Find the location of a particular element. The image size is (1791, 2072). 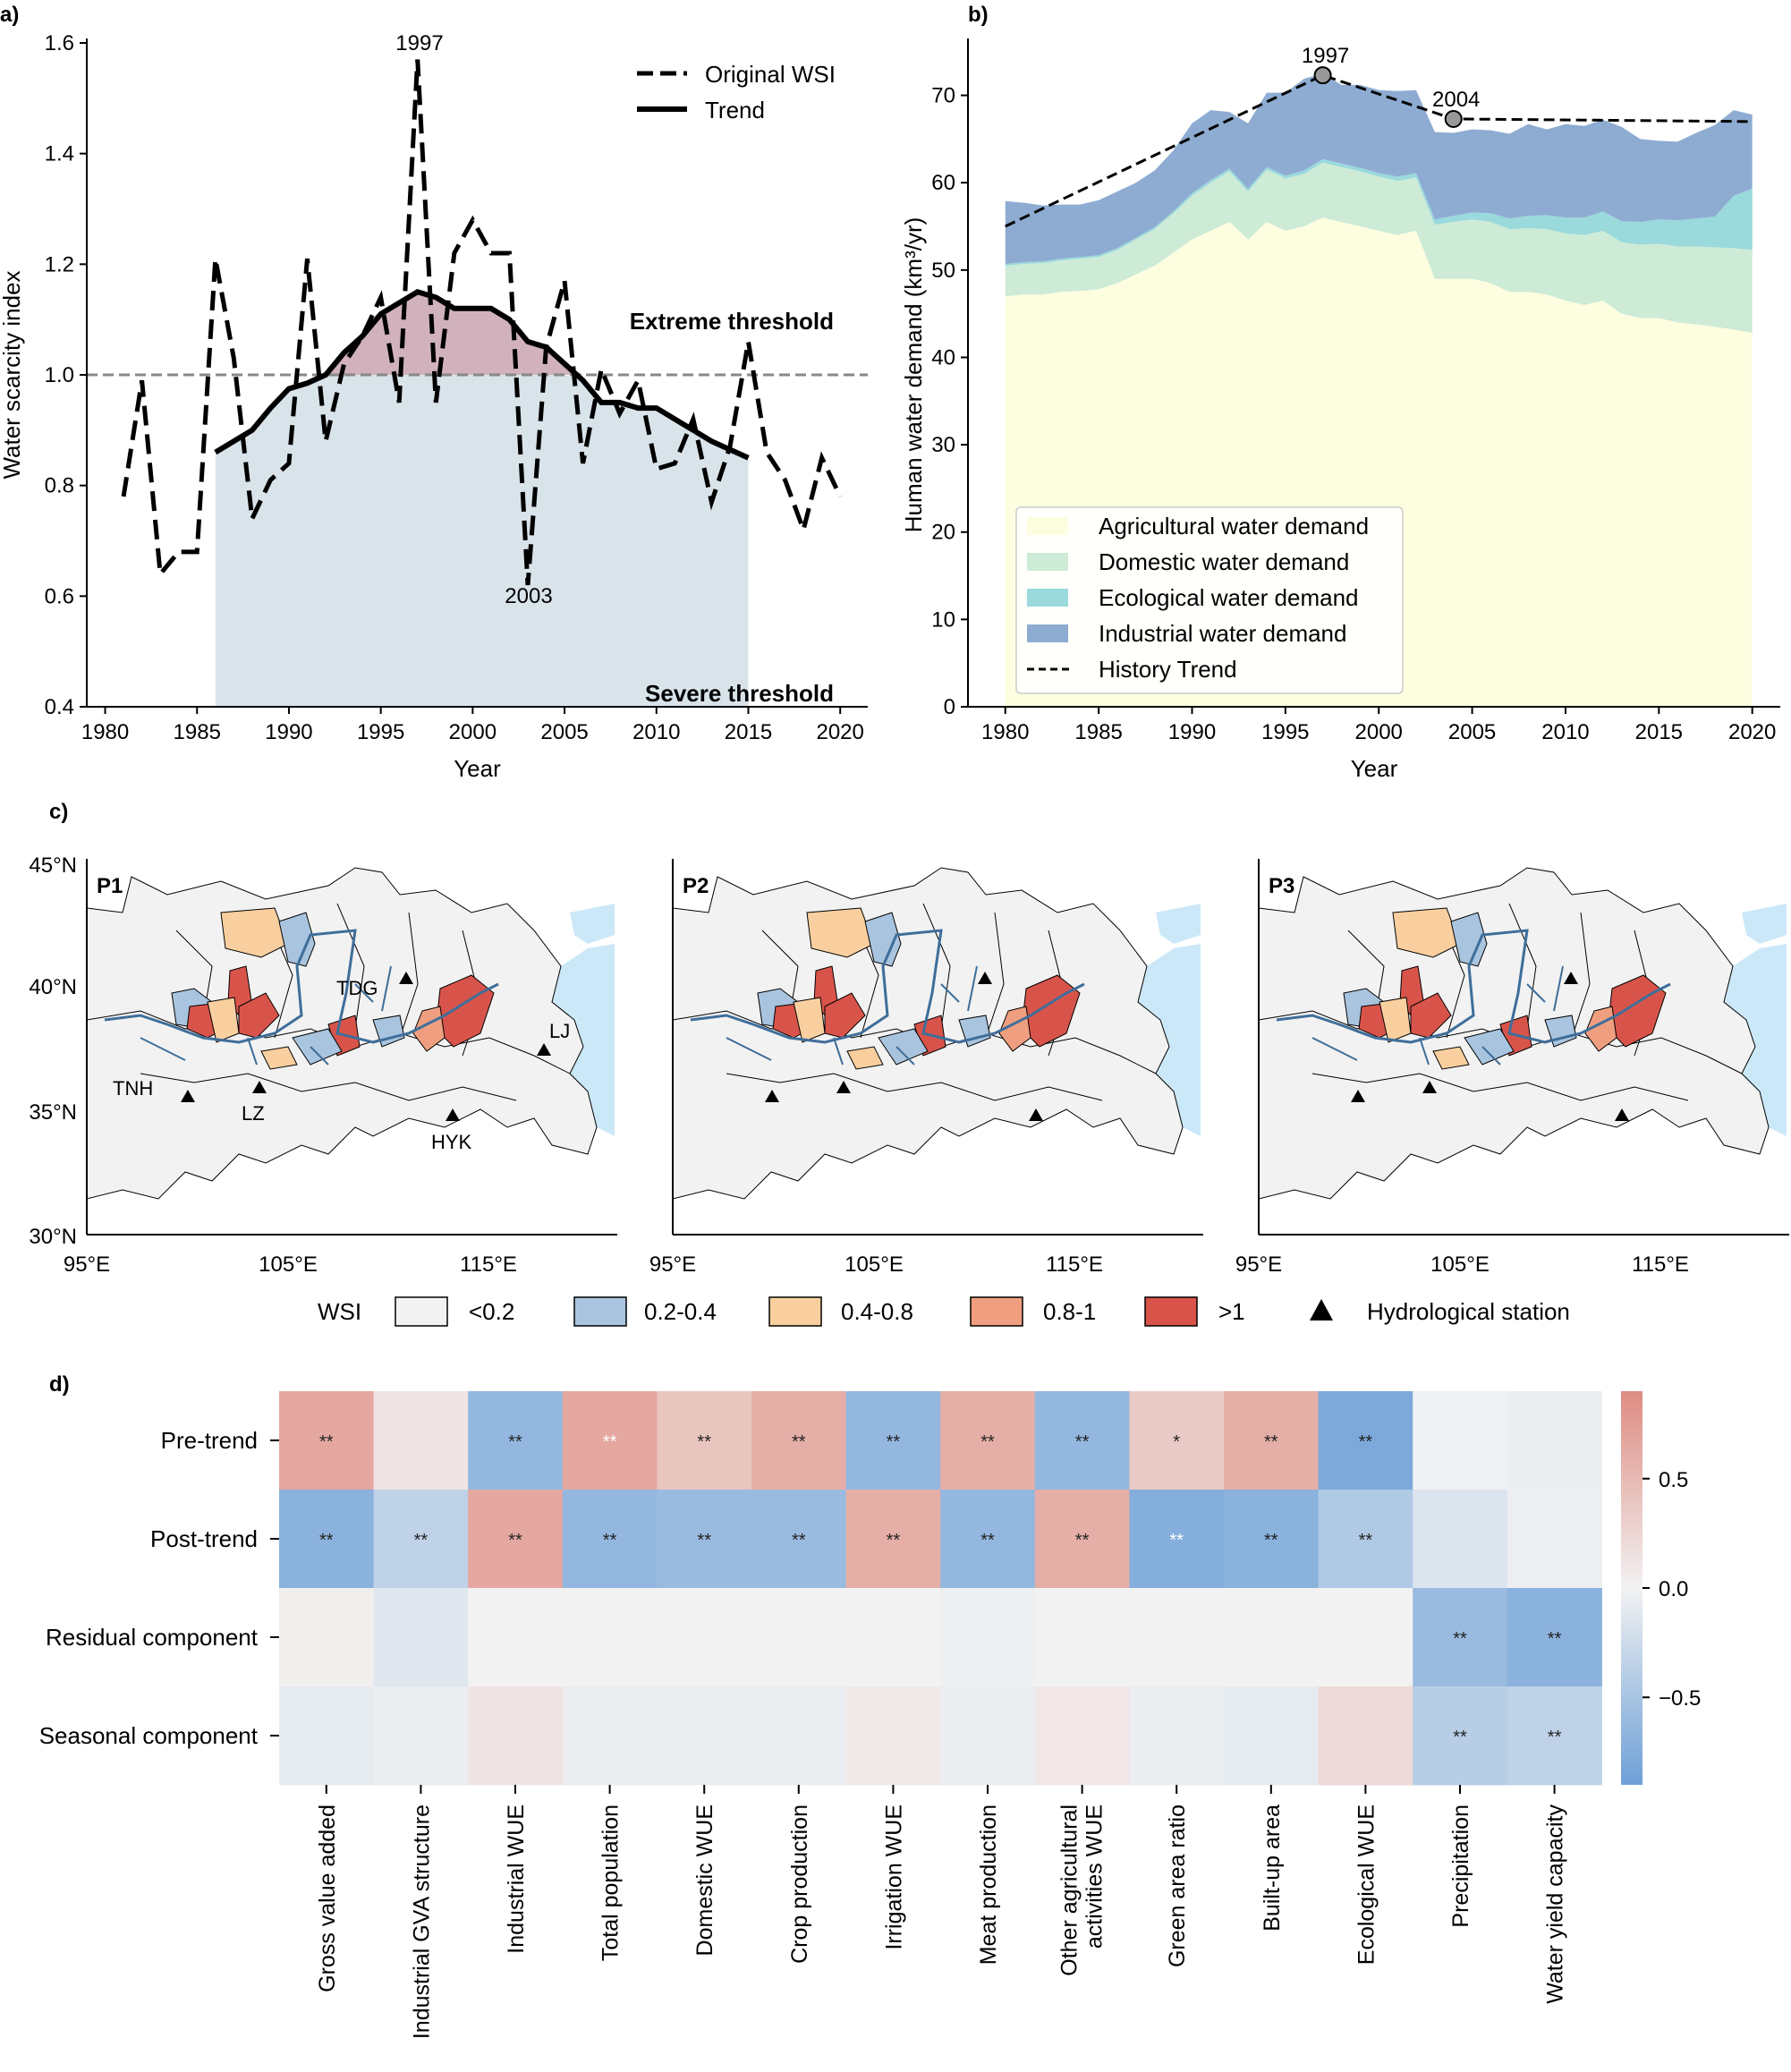

station-lj-label: LJ is located at coordinates (559, 1031).